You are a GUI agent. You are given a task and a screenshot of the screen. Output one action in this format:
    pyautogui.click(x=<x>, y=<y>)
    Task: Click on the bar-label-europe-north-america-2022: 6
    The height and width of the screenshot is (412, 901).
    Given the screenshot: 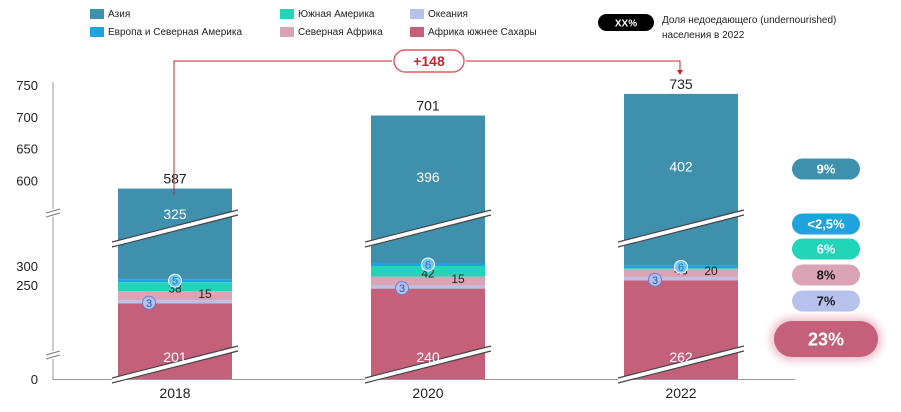 What is the action you would take?
    pyautogui.click(x=681, y=268)
    